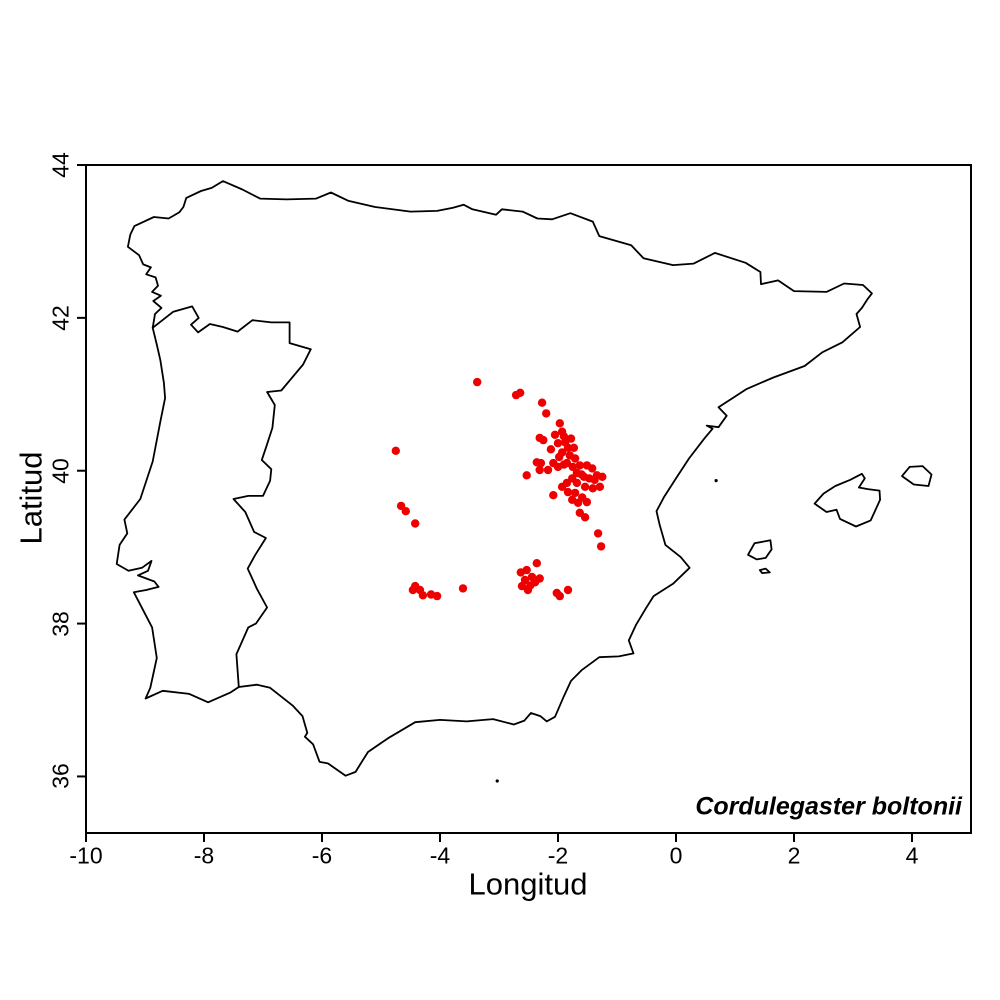 This screenshot has width=1000, height=1000. I want to click on x-tick-label: -2, so click(558, 855).